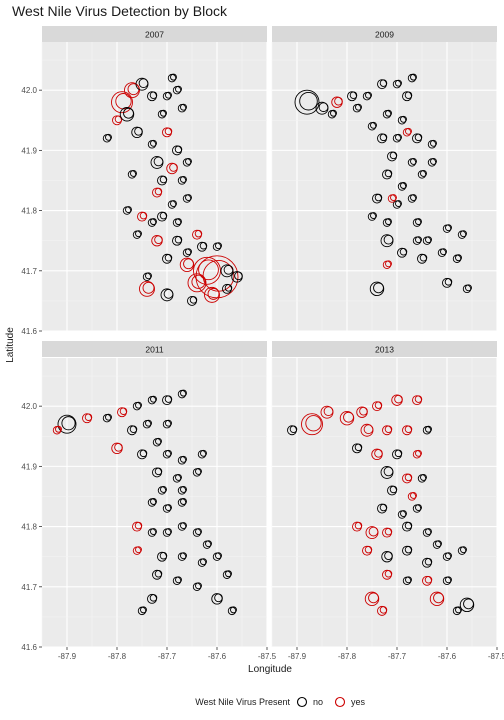  I want to click on facet-strip-label: 2011, so click(154, 350).